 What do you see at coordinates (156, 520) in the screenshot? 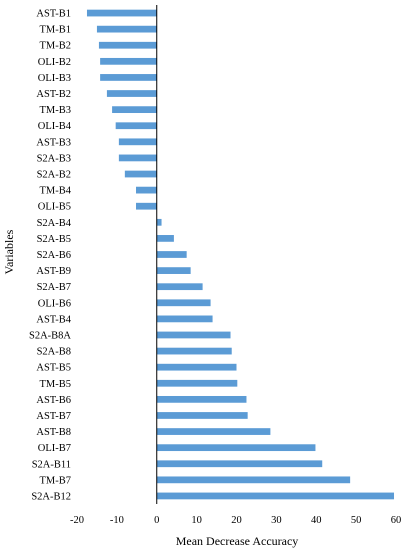
I see `x-tick-label-0: 0` at bounding box center [156, 520].